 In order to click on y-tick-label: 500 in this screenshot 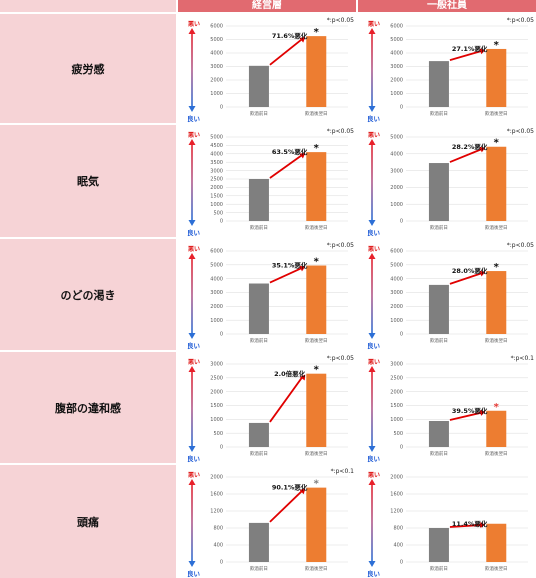, I will do `click(398, 434)`.